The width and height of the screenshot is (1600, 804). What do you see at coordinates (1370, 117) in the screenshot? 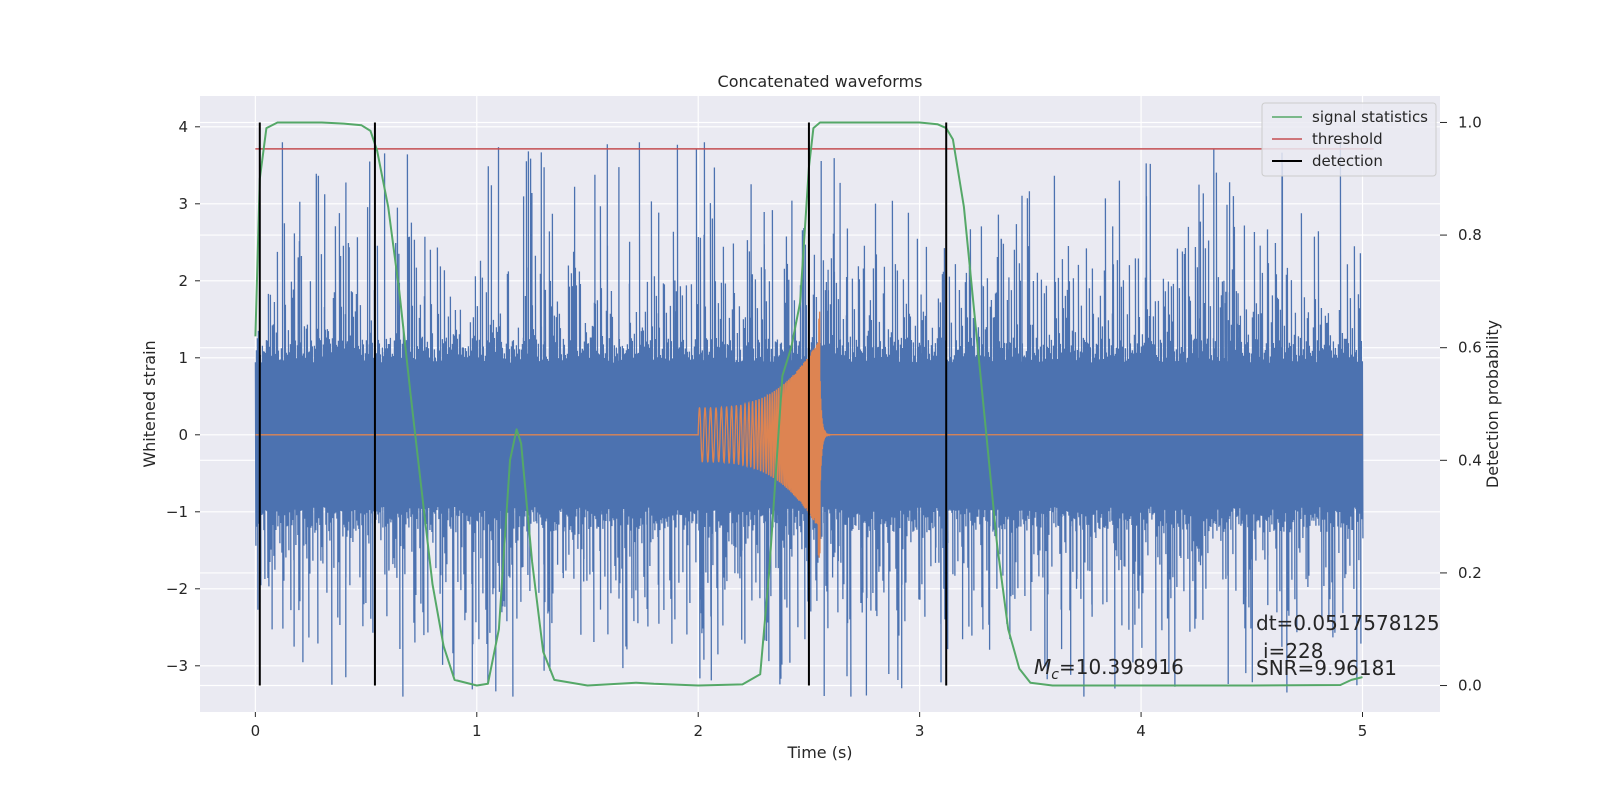
I see `legend-label-signal-statistics: signal statistics` at bounding box center [1370, 117].